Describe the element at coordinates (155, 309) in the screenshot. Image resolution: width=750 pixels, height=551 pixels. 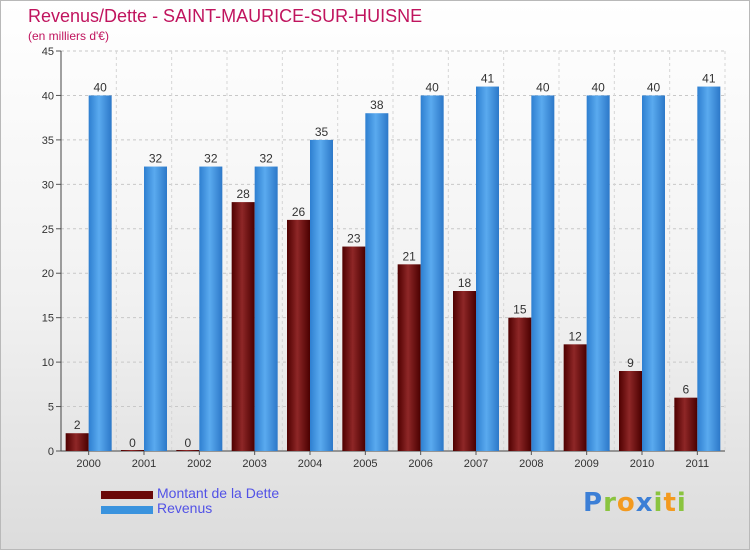
I see `bar-revenus-2001` at that location.